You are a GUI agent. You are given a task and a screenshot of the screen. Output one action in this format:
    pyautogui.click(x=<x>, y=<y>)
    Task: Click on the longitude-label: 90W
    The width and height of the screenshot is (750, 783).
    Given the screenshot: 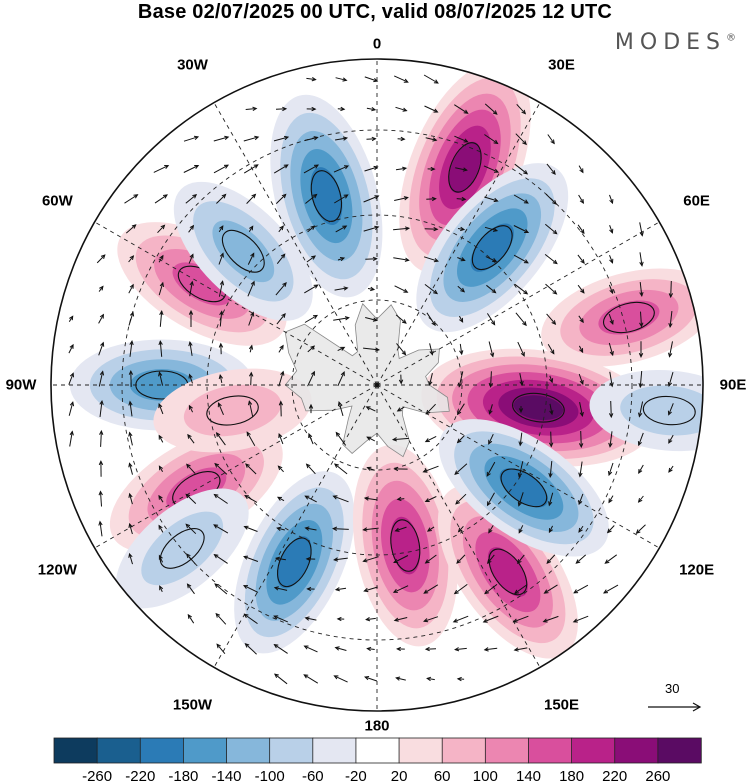 What is the action you would take?
    pyautogui.click(x=21, y=385)
    